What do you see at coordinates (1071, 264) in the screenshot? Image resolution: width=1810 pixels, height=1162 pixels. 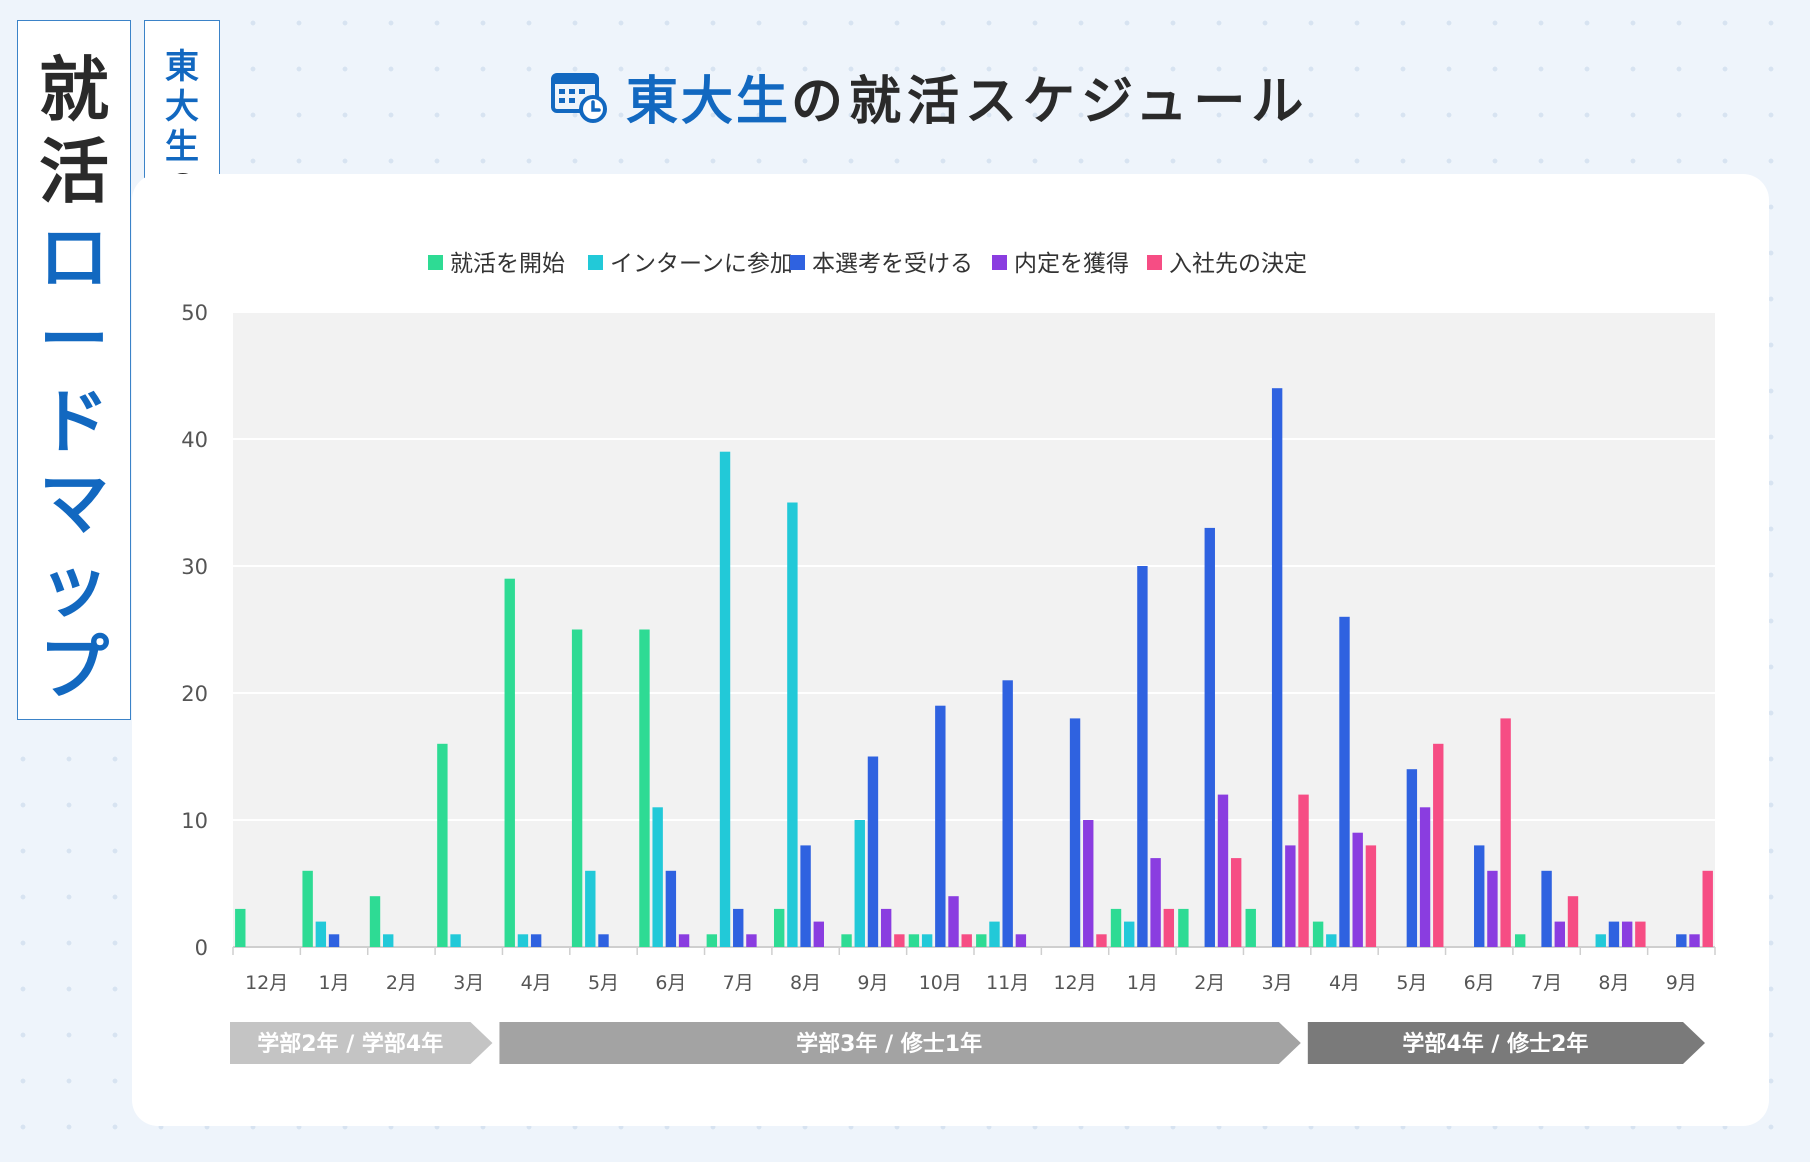 I see `legend-label: 内定を獲得` at bounding box center [1071, 264].